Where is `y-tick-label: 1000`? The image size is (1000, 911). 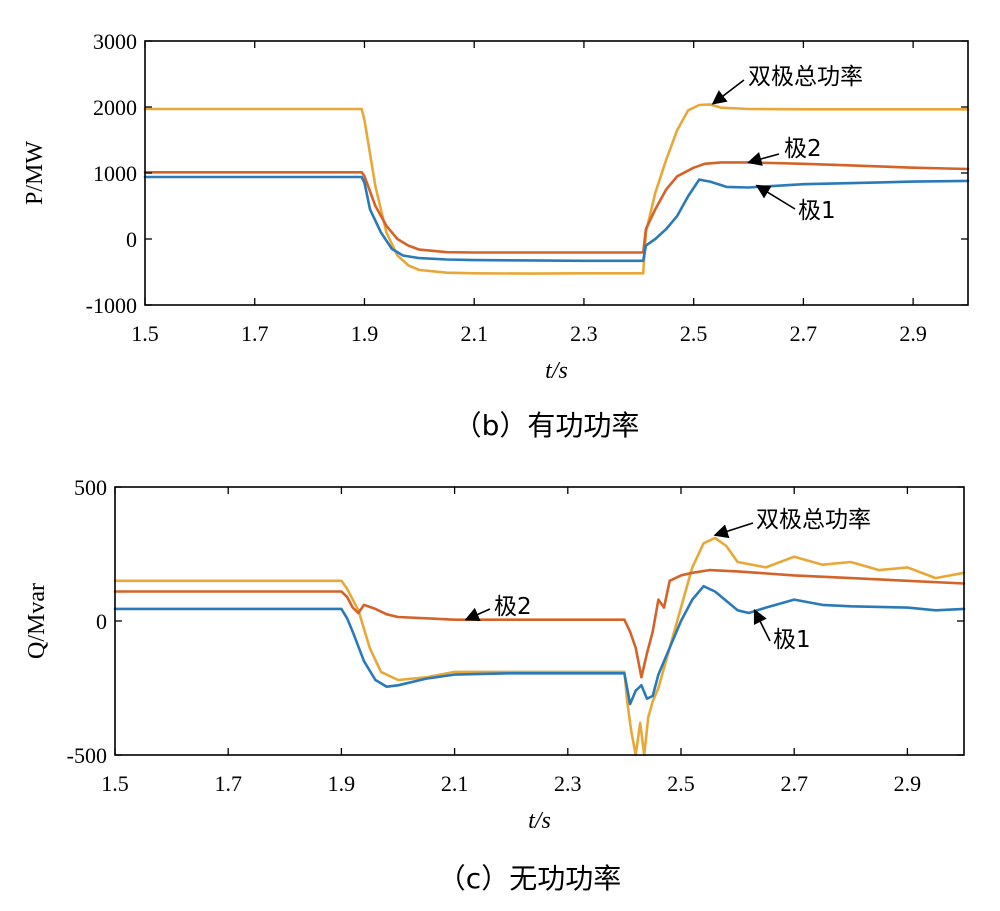
y-tick-label: 1000 is located at coordinates (115, 173).